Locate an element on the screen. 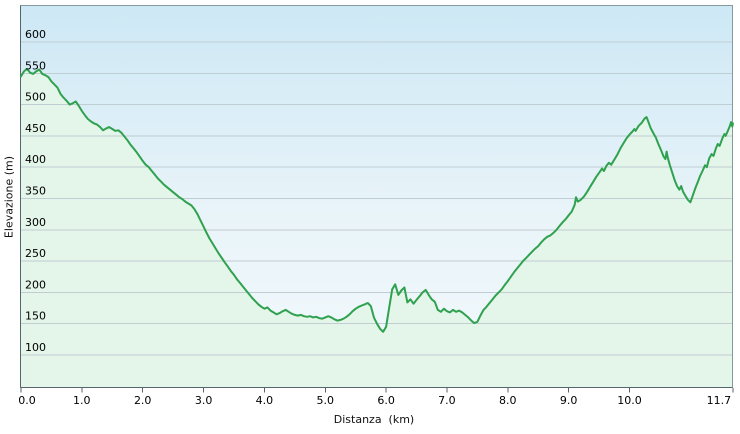  x-tick-label: 10.0 is located at coordinates (629, 400).